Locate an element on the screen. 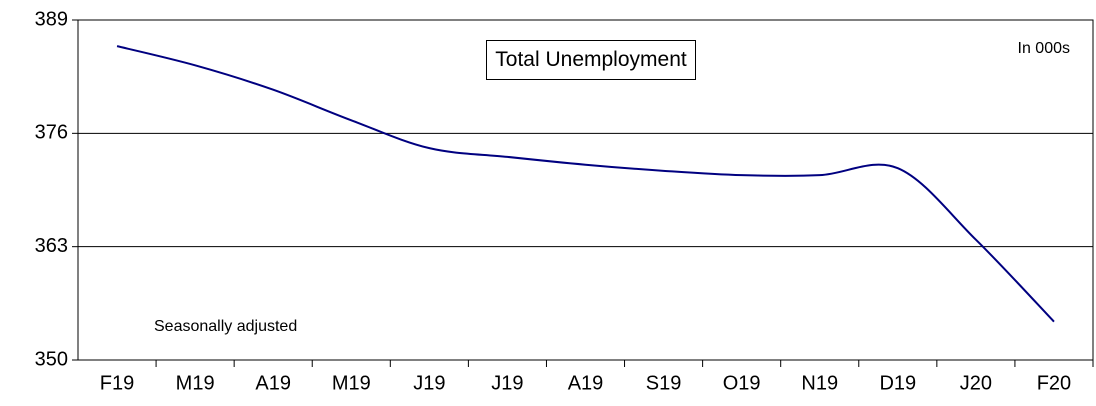 This screenshot has height=406, width=1096. y-tick-label: 376 is located at coordinates (51, 133).